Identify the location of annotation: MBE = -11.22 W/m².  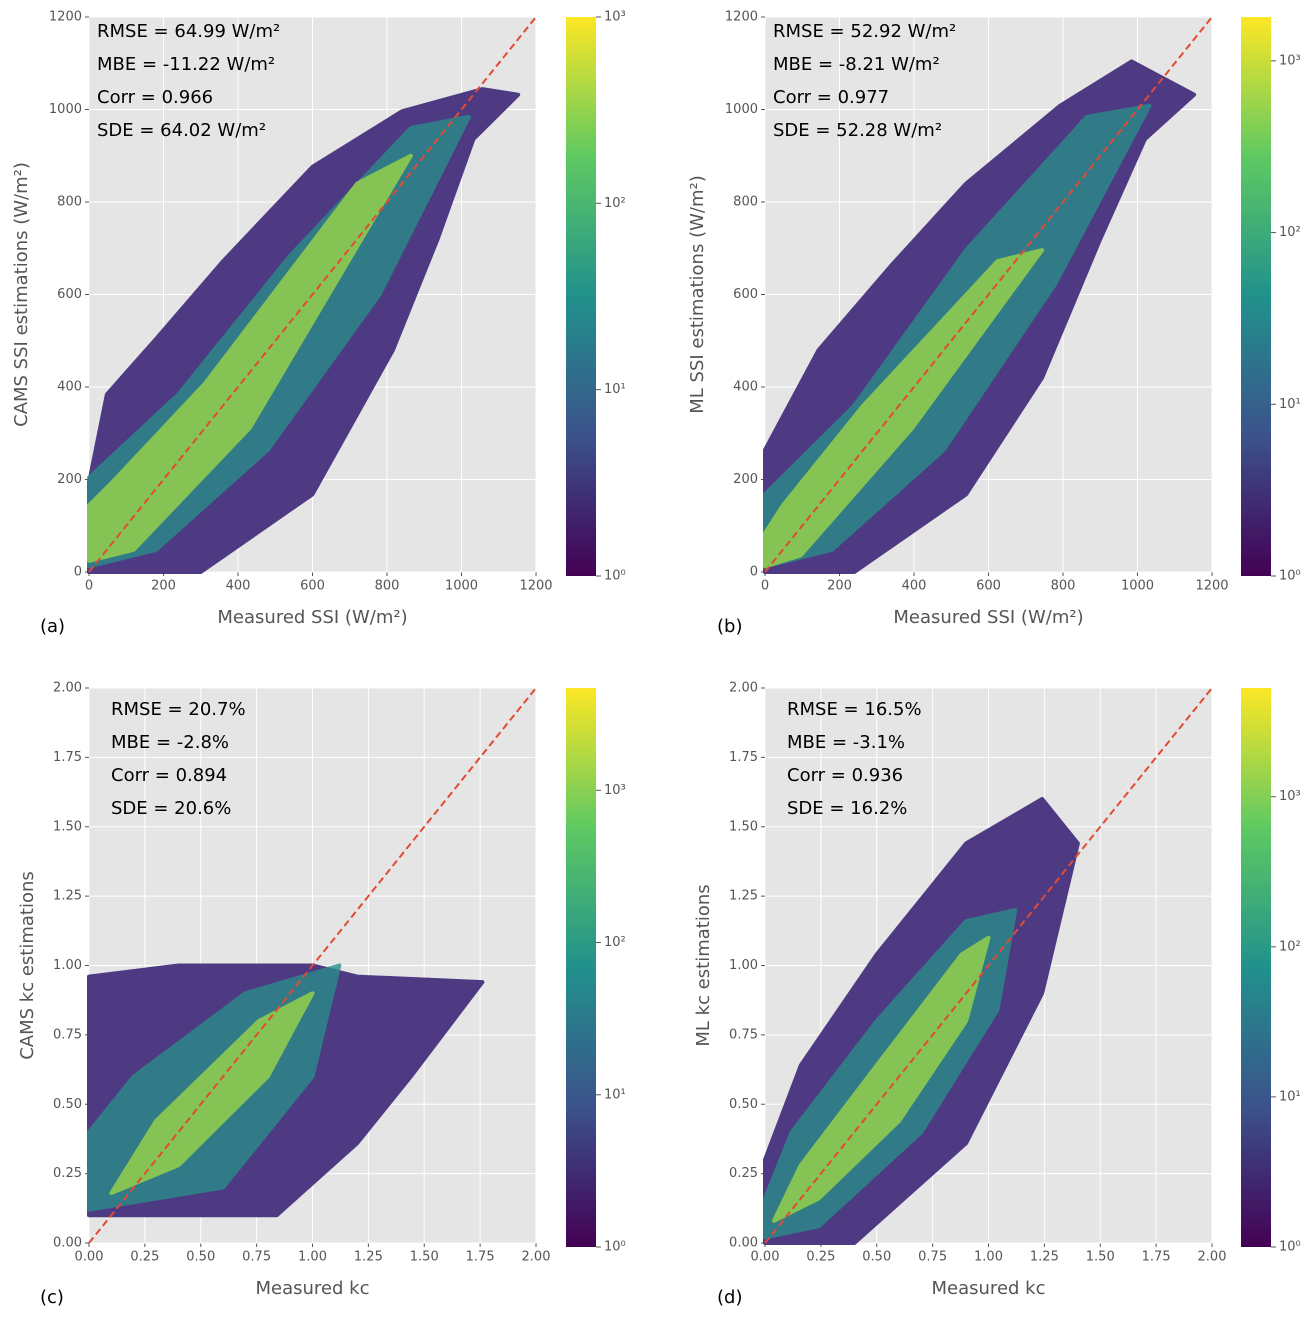
(186, 64).